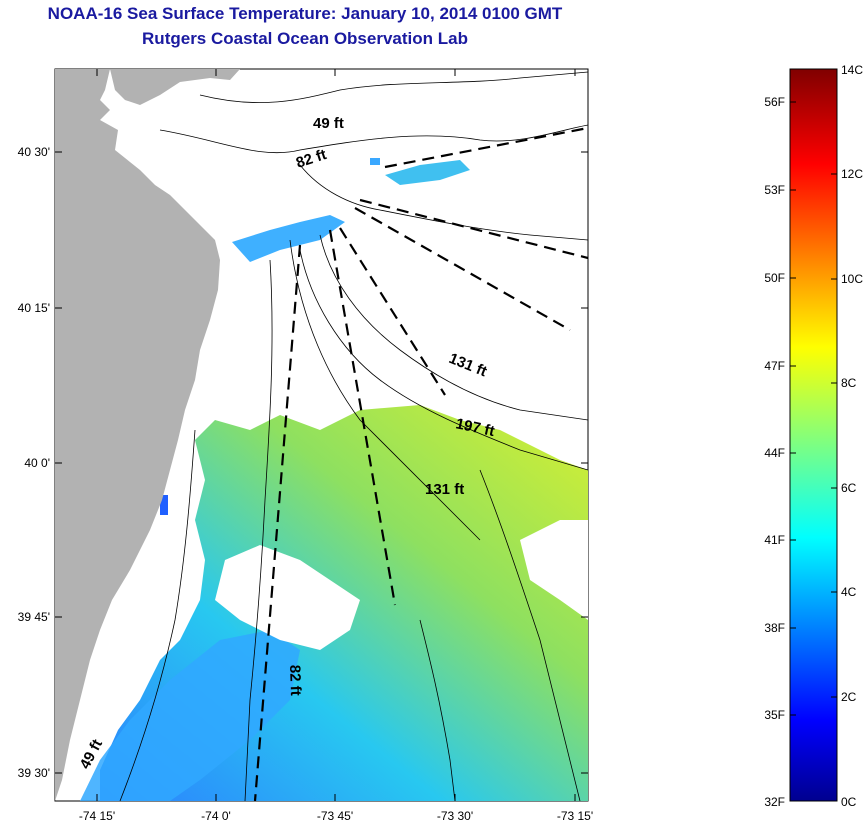 The image size is (864, 832). Describe the element at coordinates (849, 802) in the screenshot. I see `colorbar-celsius-label: 0C` at that location.